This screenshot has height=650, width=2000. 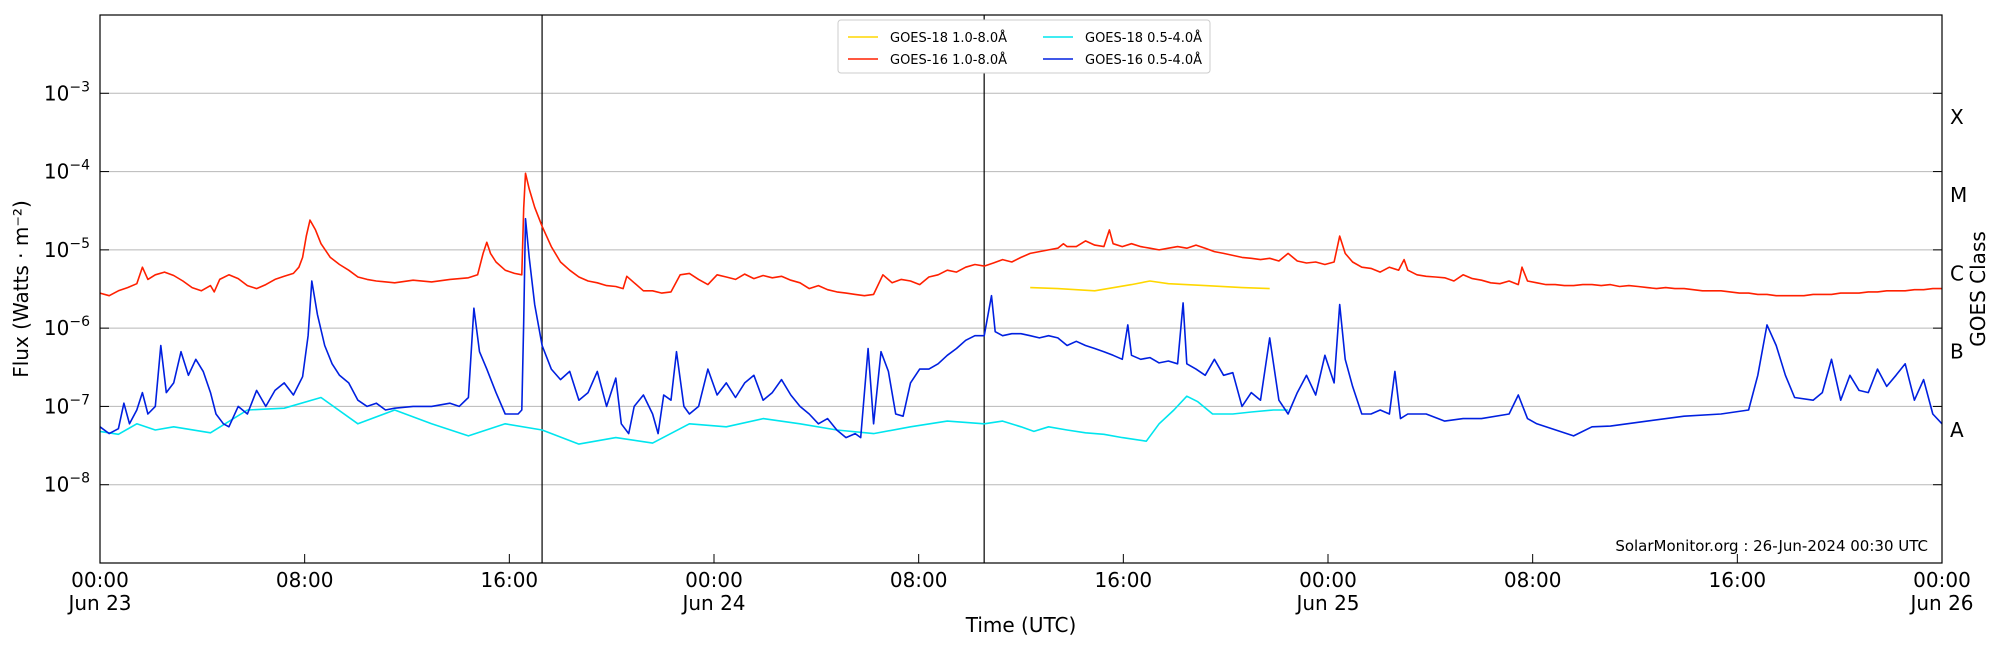 What do you see at coordinates (1957, 430) in the screenshot?
I see `goes-class-a: A` at bounding box center [1957, 430].